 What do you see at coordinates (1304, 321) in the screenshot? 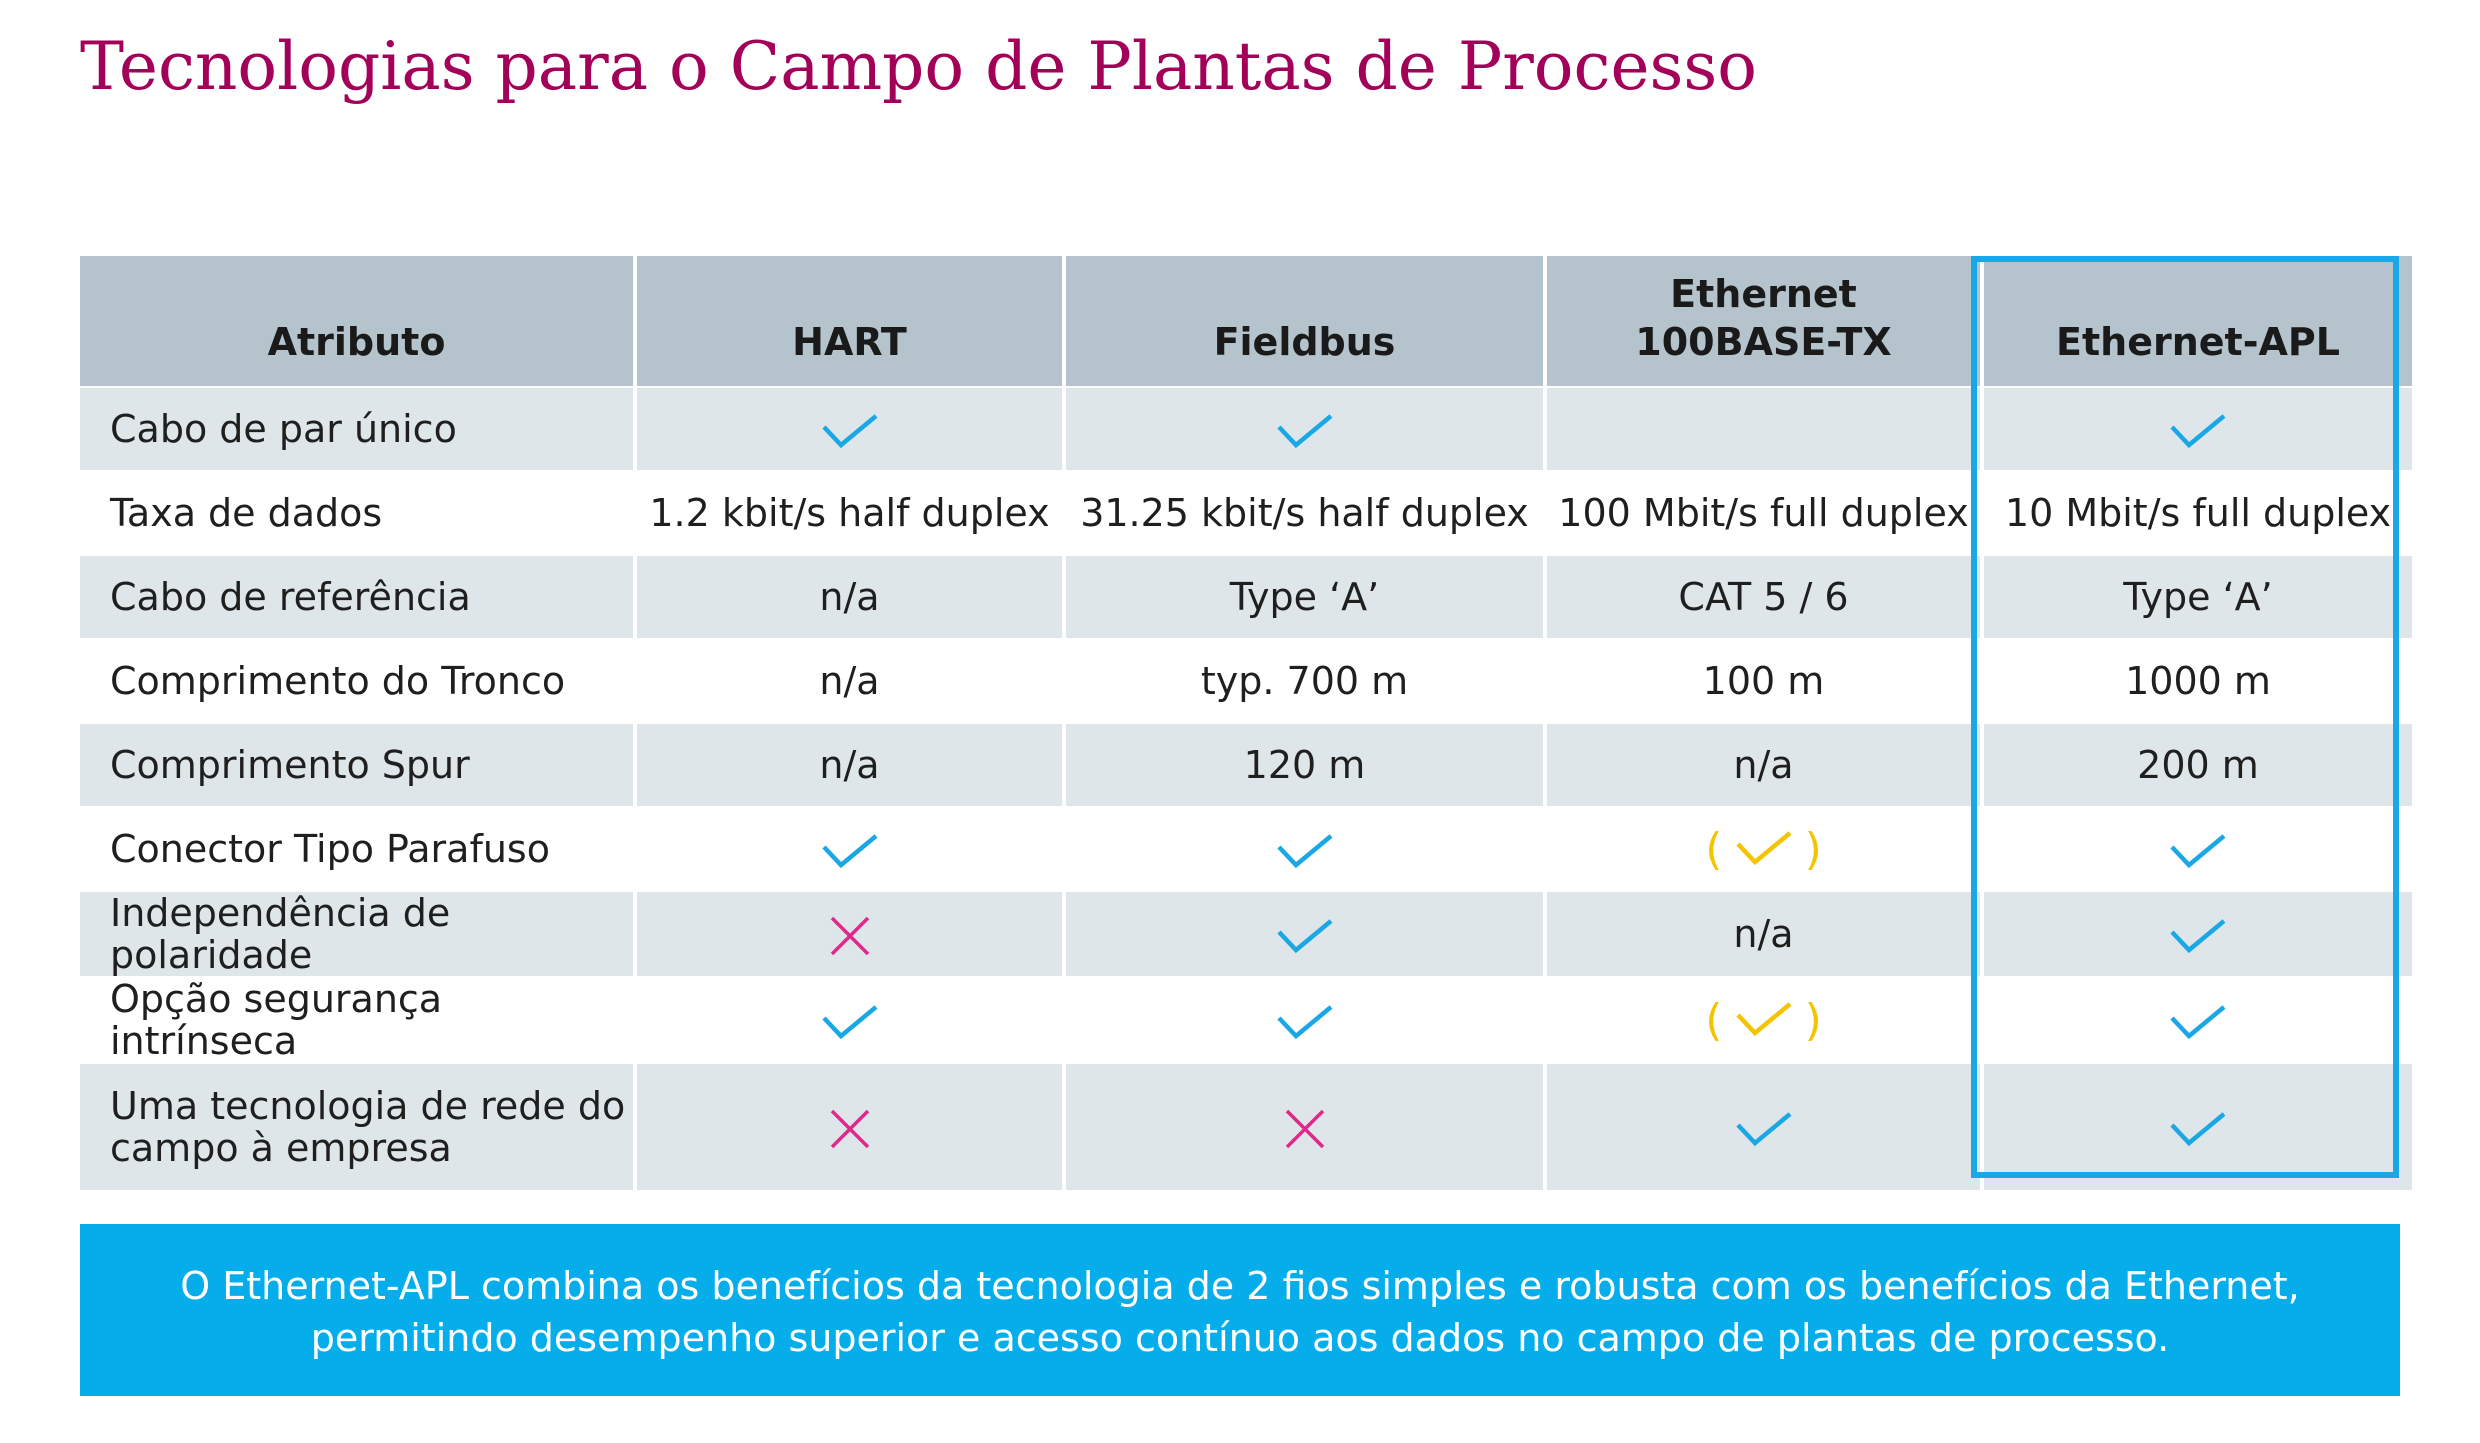
I see `header-fieldbus: Fieldbus` at bounding box center [1304, 321].